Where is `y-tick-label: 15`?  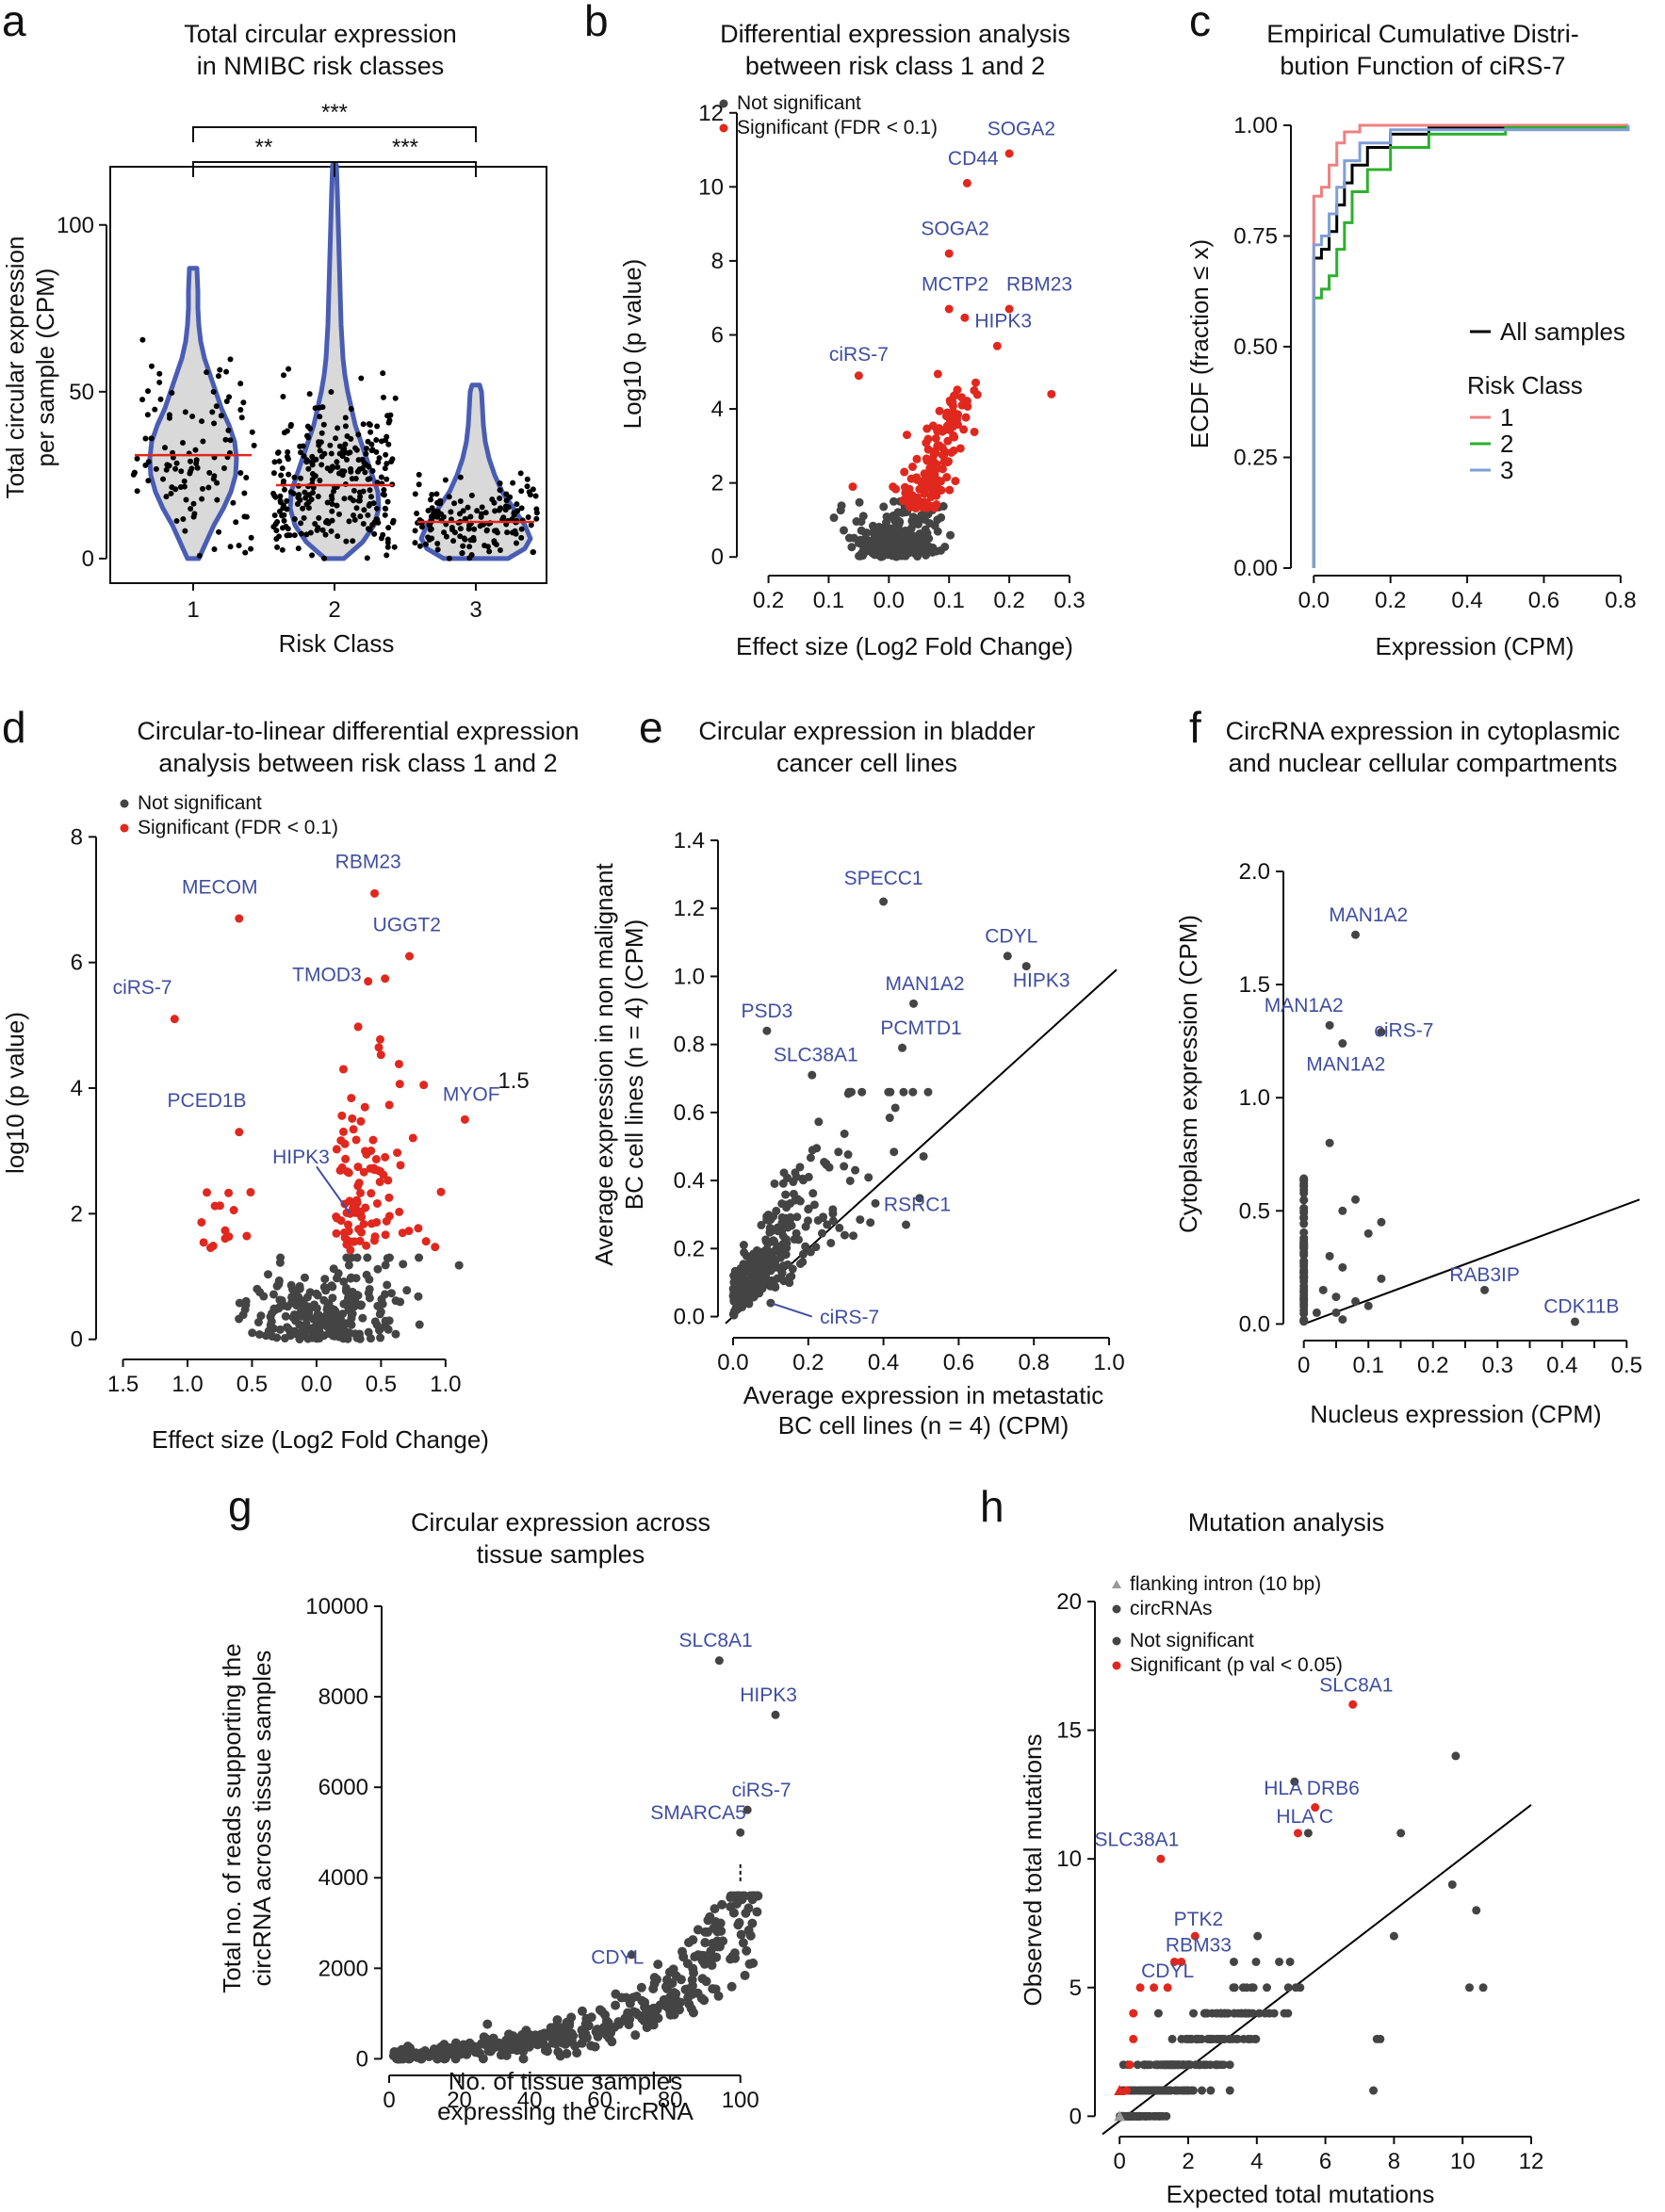 y-tick-label: 15 is located at coordinates (1069, 1731).